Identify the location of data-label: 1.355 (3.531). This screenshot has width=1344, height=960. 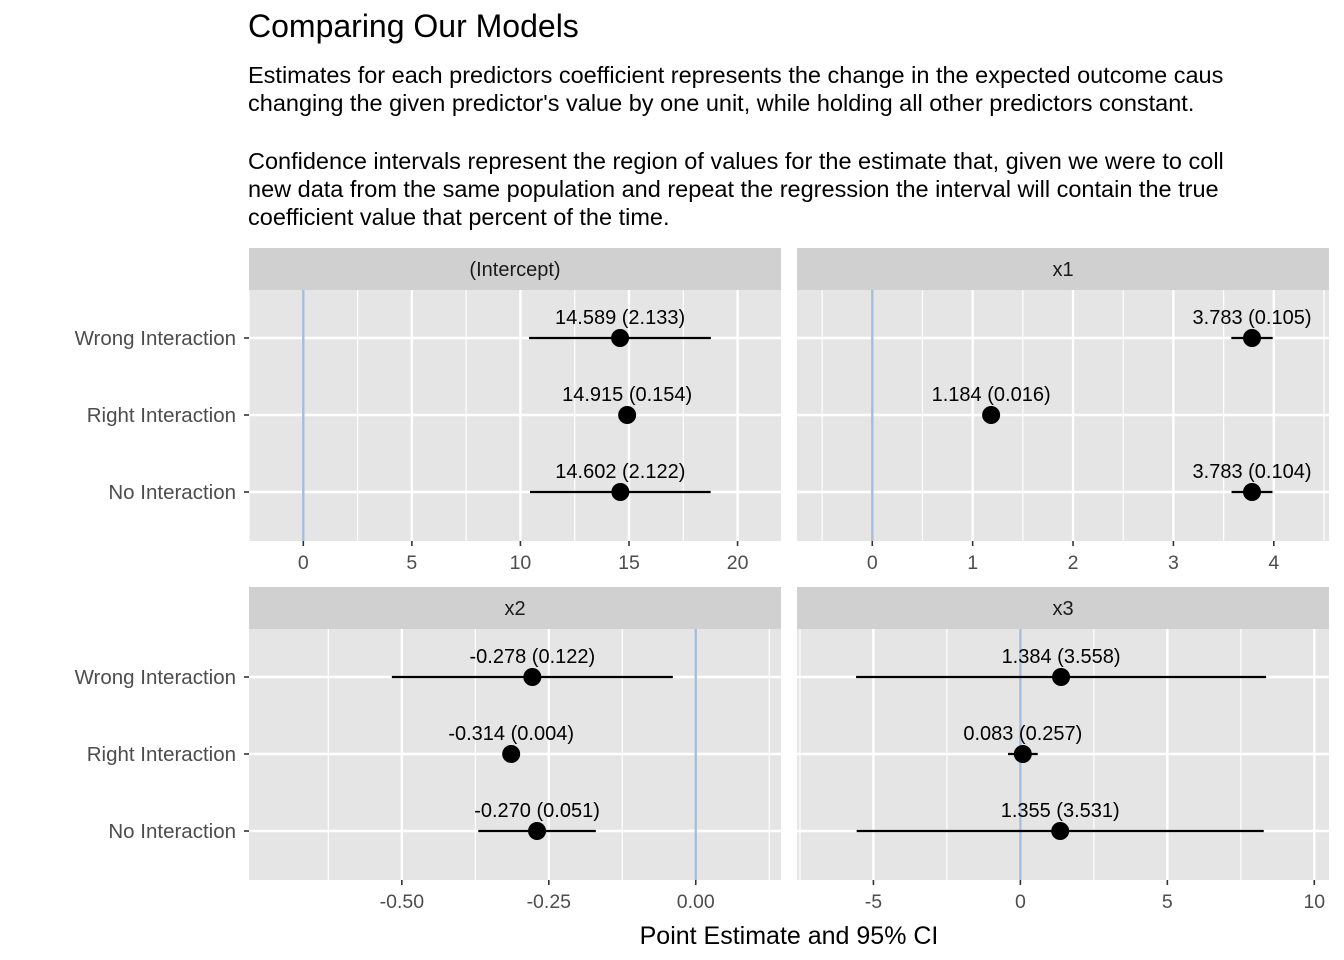
(1060, 811).